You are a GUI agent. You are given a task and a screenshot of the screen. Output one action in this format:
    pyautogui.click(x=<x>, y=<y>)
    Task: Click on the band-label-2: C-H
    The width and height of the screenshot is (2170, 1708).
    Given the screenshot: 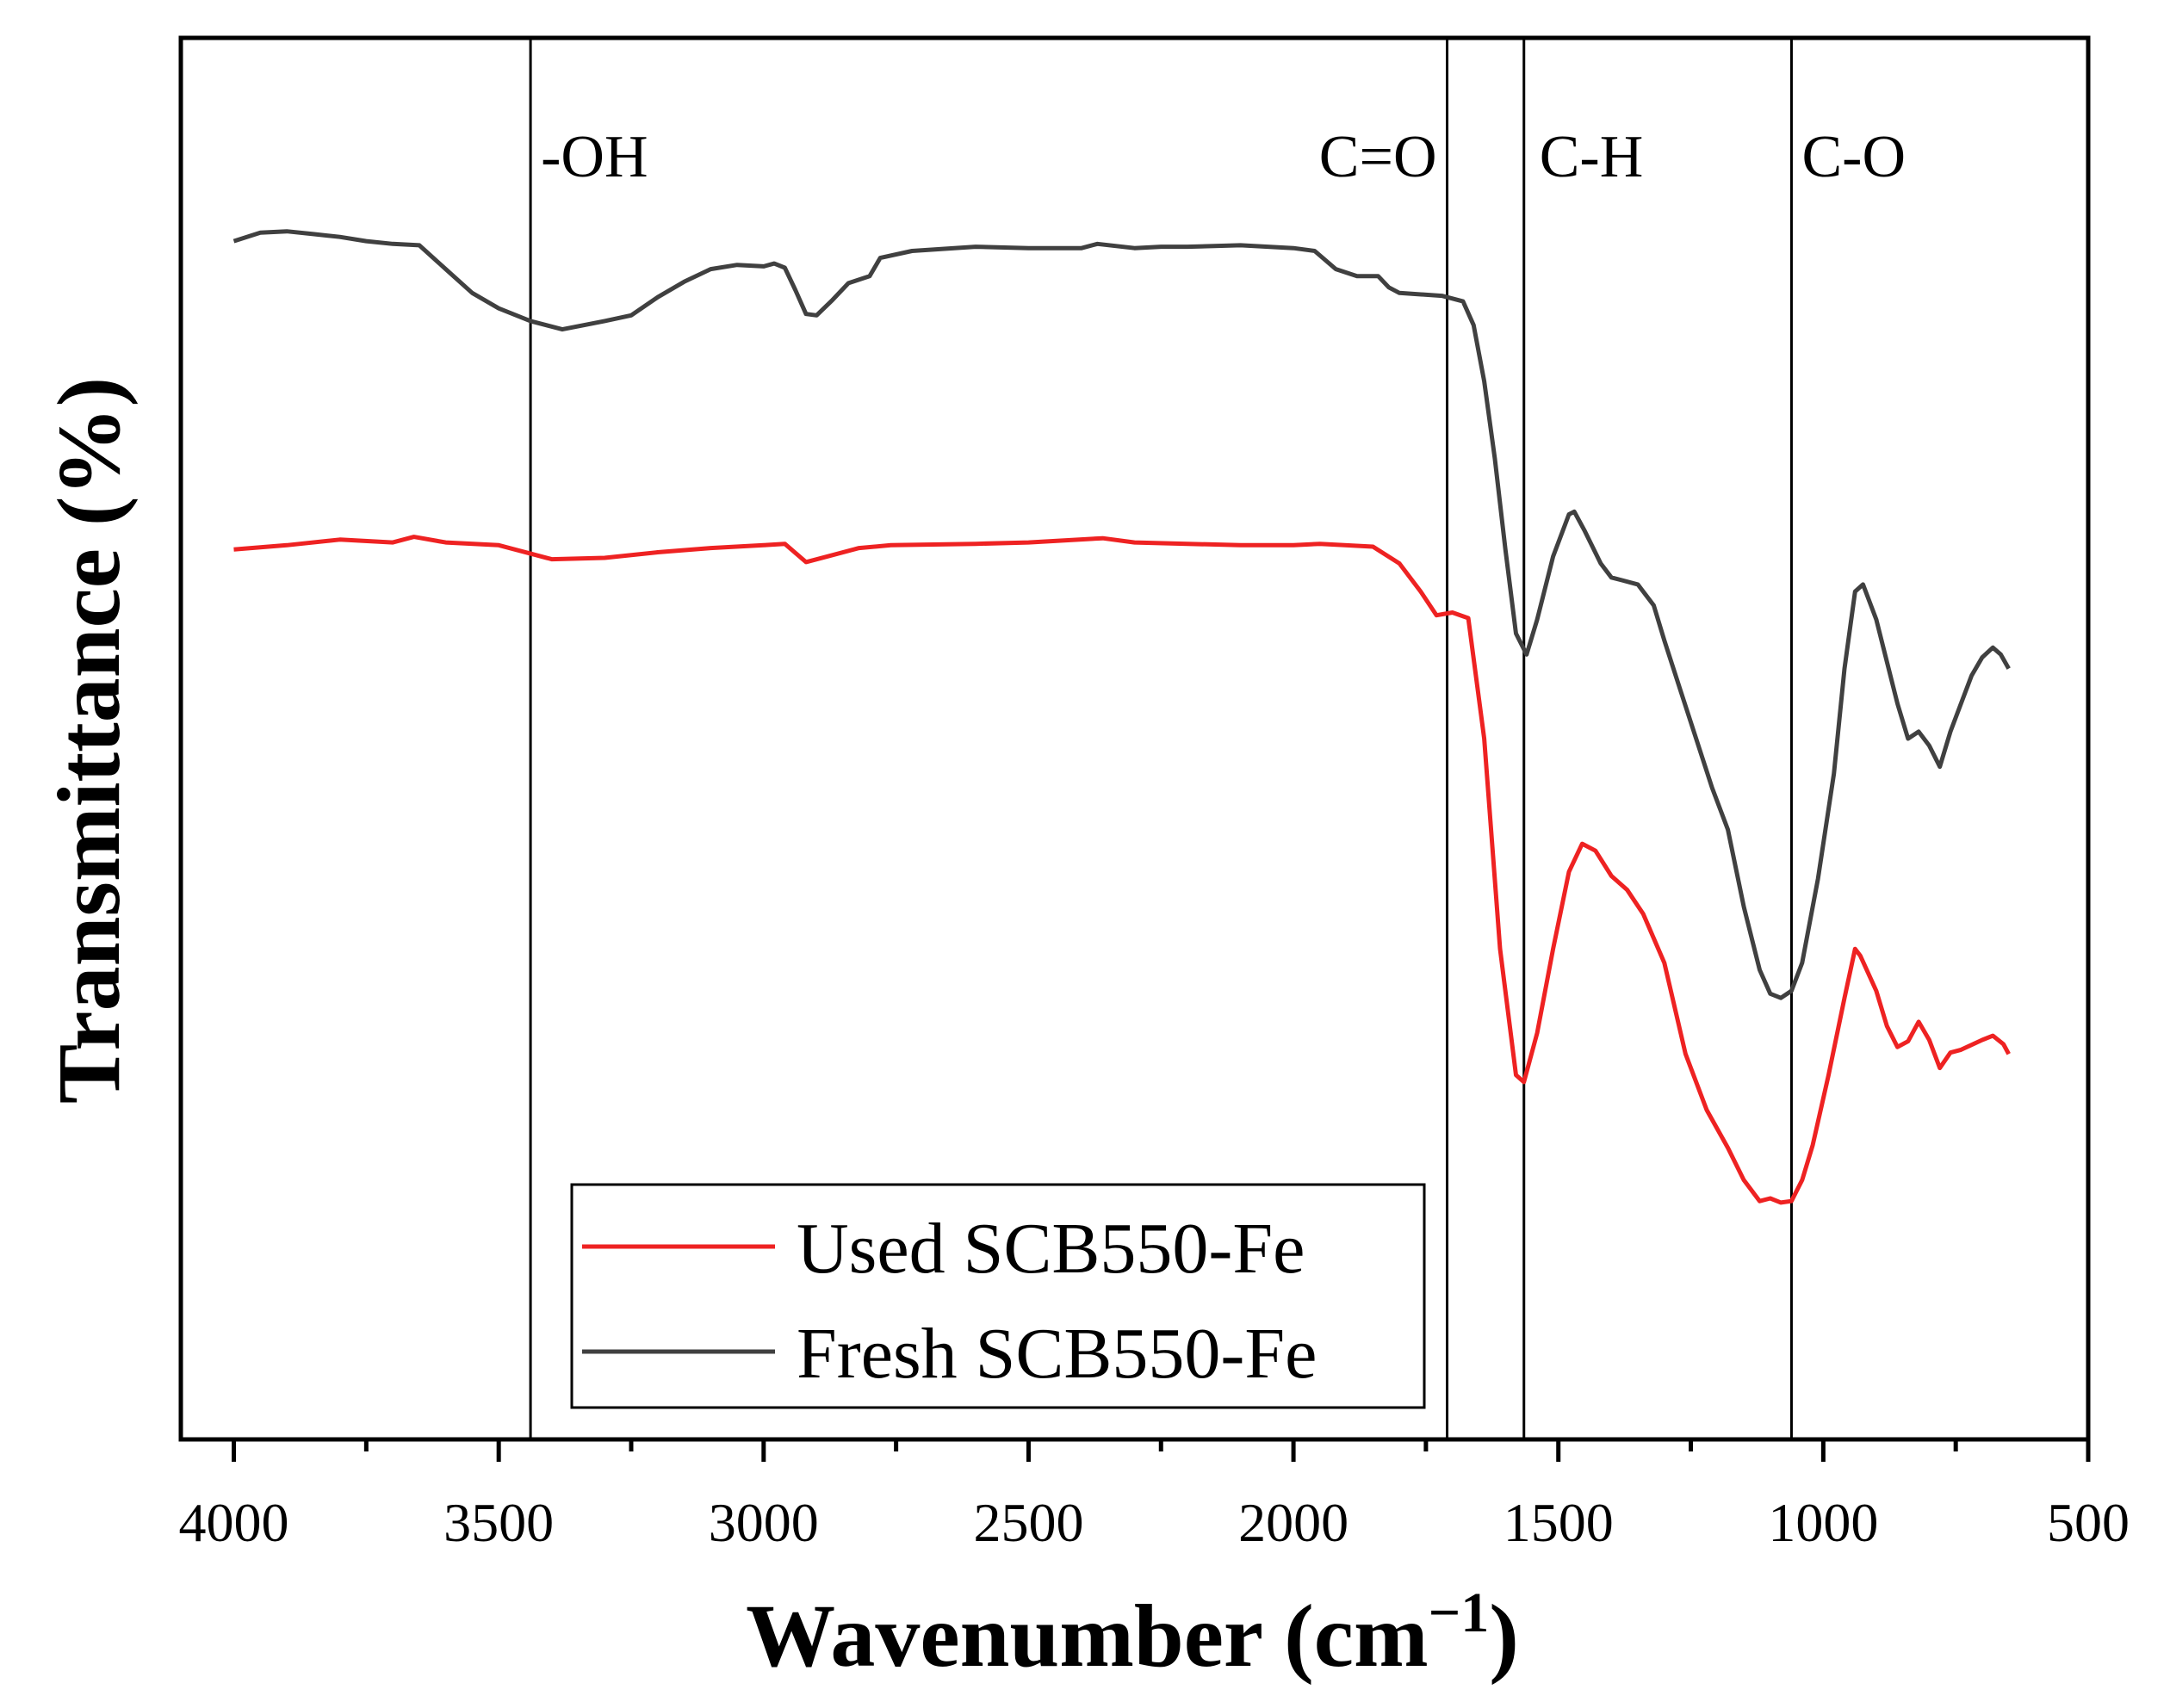 What is the action you would take?
    pyautogui.click(x=1592, y=157)
    